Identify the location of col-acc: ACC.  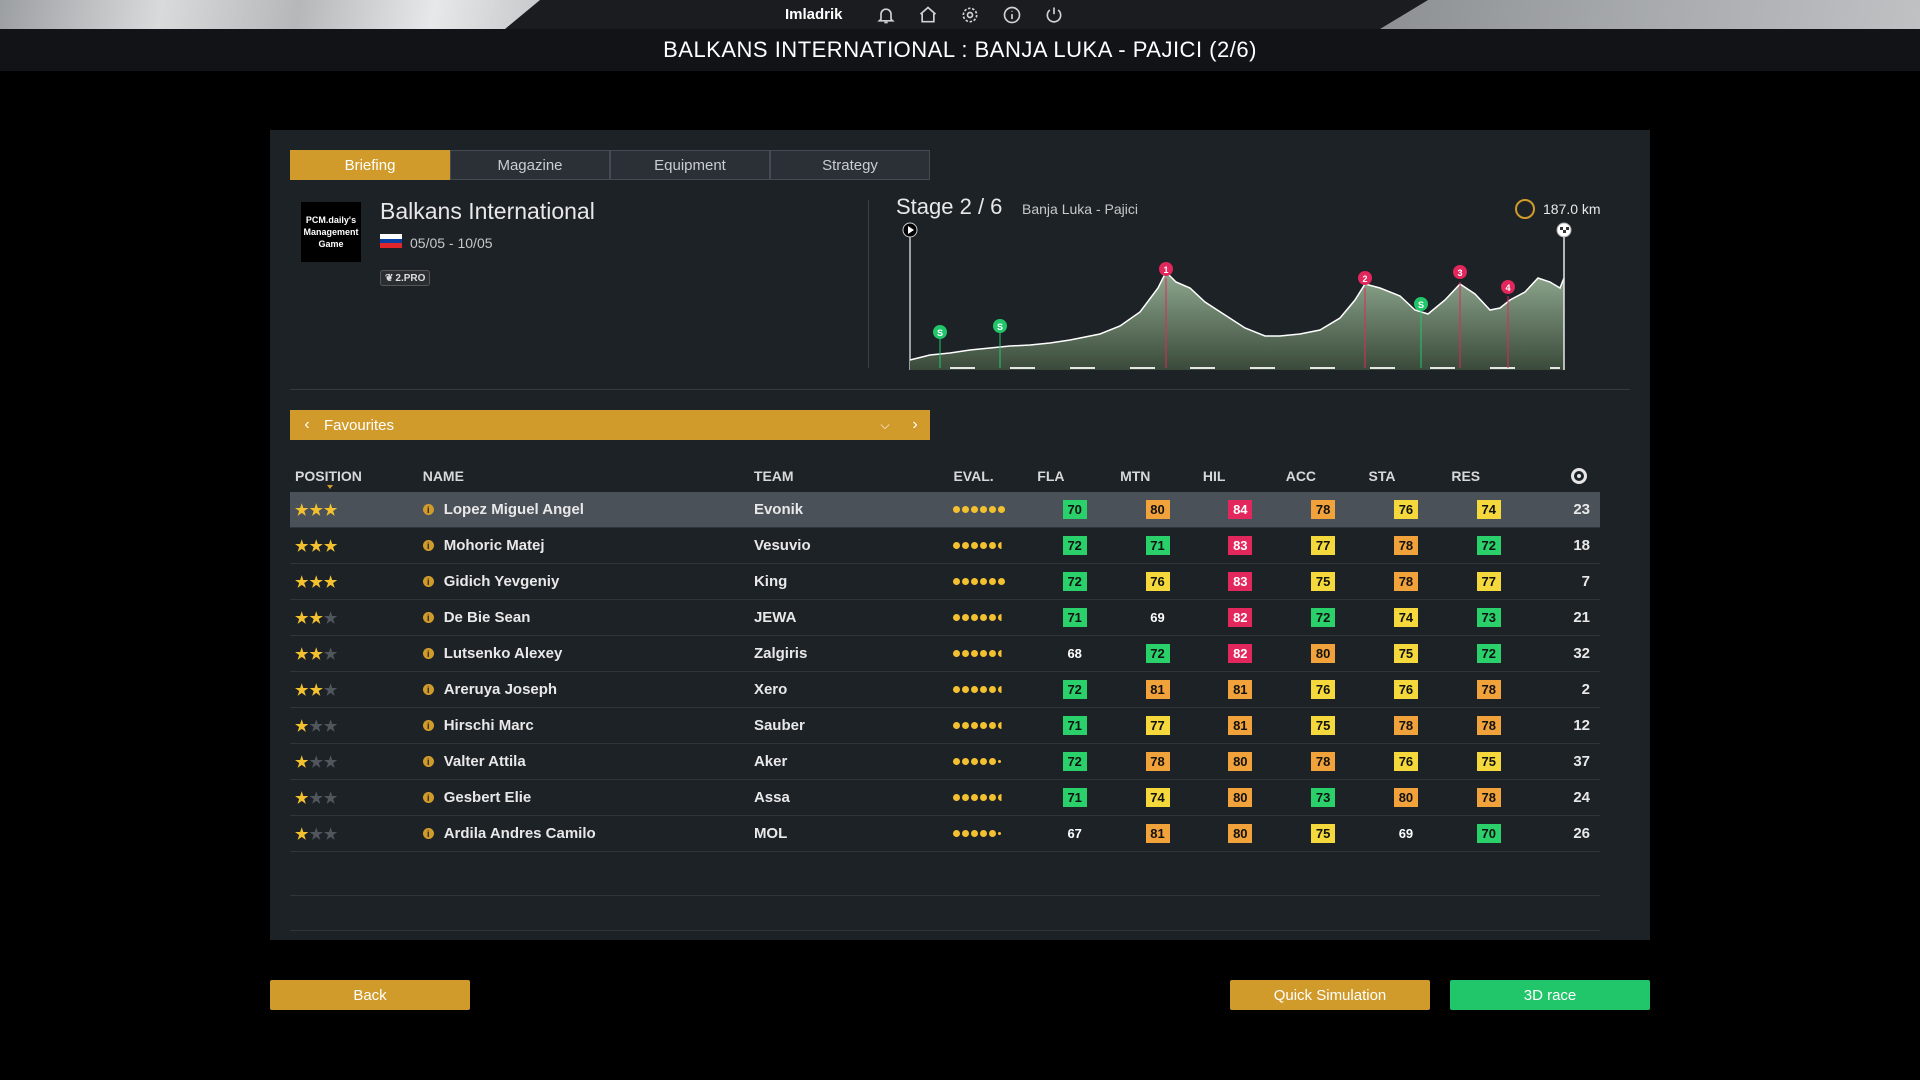
(1301, 476).